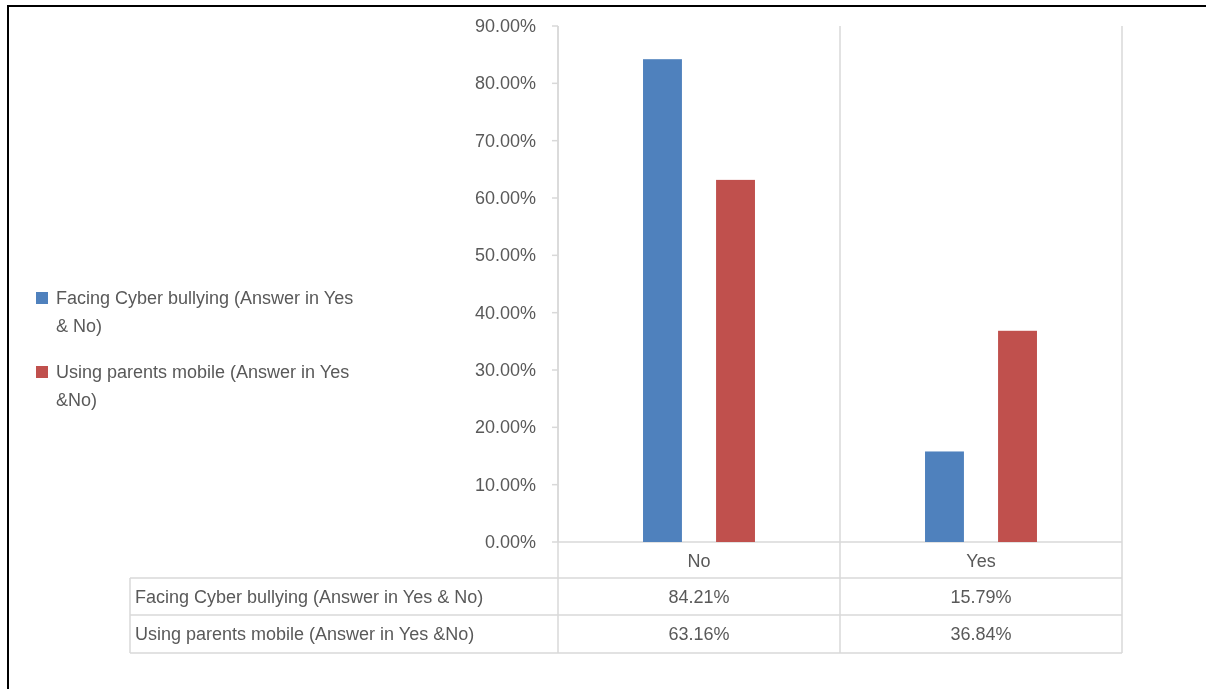  Describe the element at coordinates (510, 542) in the screenshot. I see `y-tick-label: 0.00%` at that location.